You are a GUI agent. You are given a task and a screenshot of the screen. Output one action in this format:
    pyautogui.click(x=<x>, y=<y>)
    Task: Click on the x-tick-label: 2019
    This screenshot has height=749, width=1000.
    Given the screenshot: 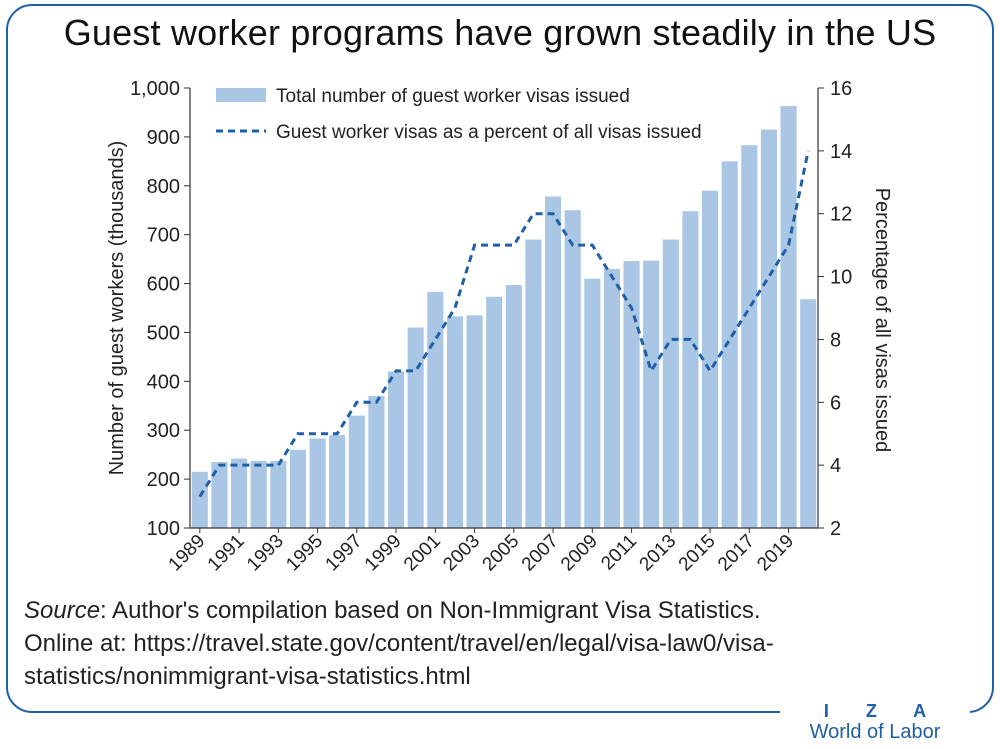 What is the action you would take?
    pyautogui.click(x=775, y=553)
    